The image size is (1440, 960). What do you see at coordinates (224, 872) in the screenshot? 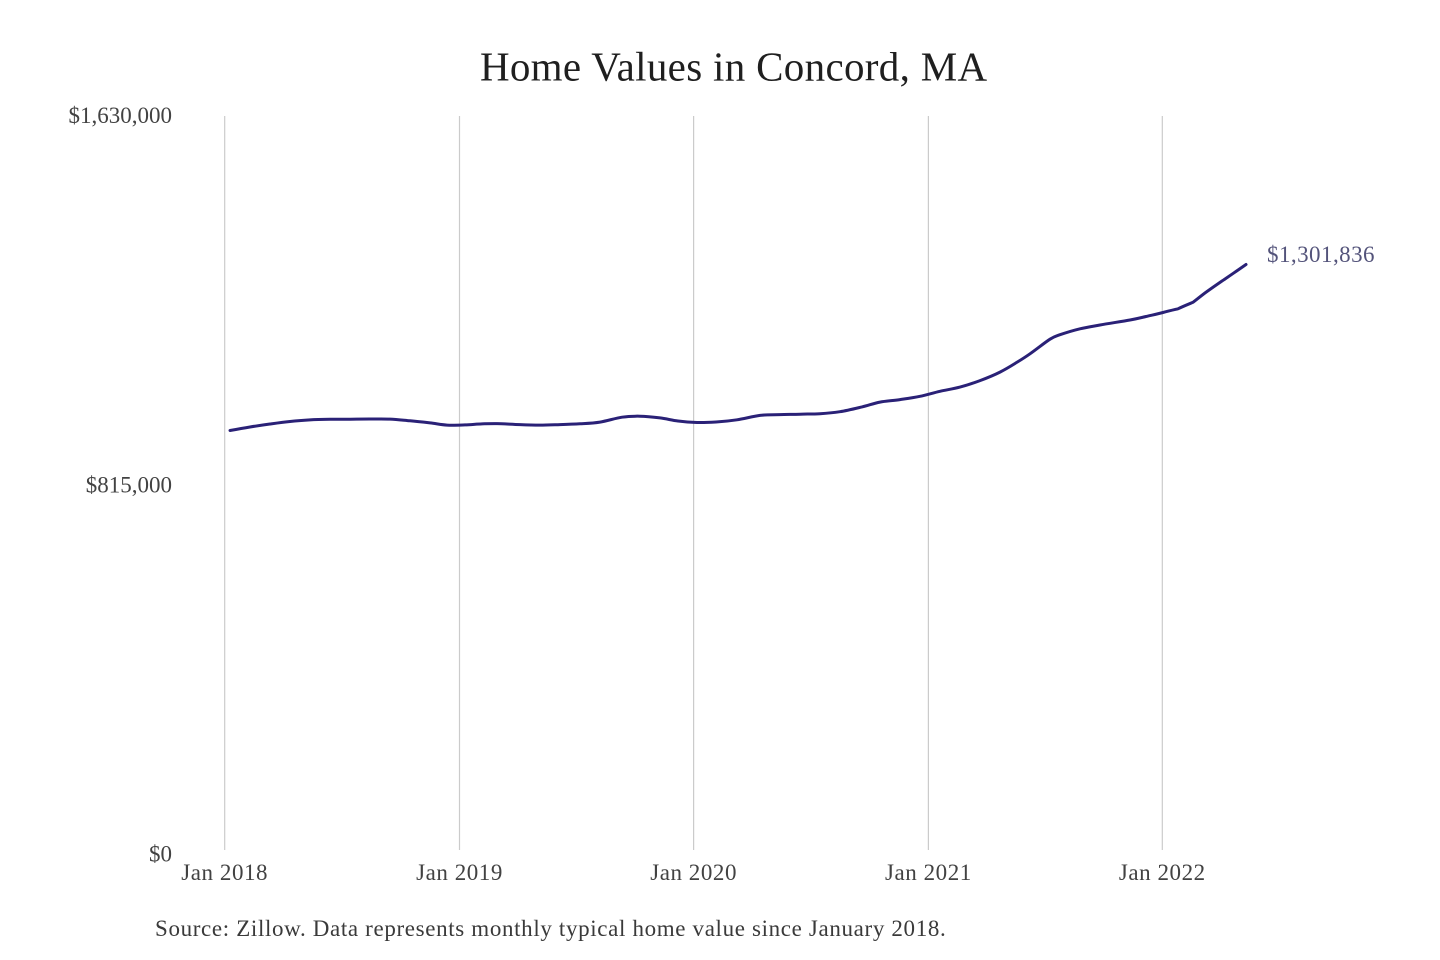
I see `svg-text: Jan 2018` at bounding box center [224, 872].